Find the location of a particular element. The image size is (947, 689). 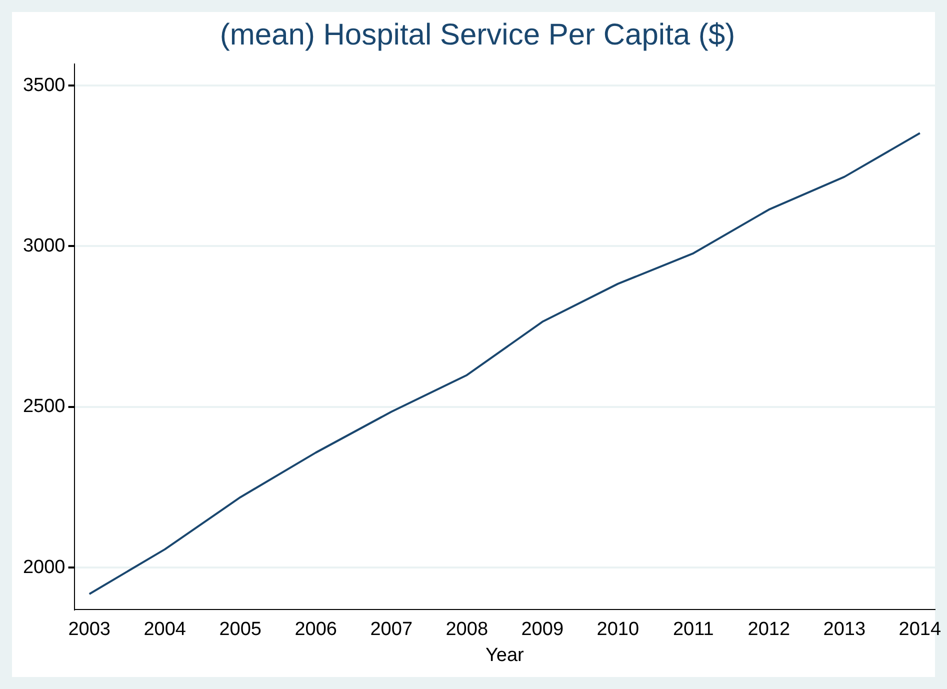

x-tick-label: 2003 is located at coordinates (89, 629).